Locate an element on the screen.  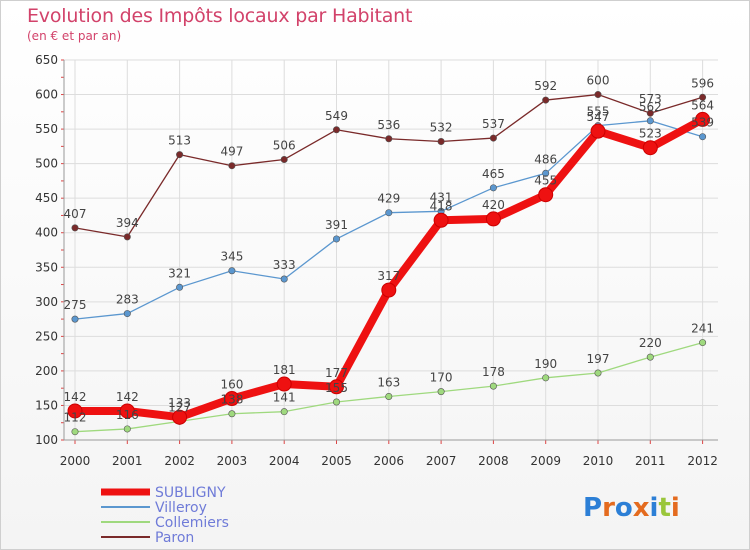
data-label-subligny: 547 is located at coordinates (598, 117).